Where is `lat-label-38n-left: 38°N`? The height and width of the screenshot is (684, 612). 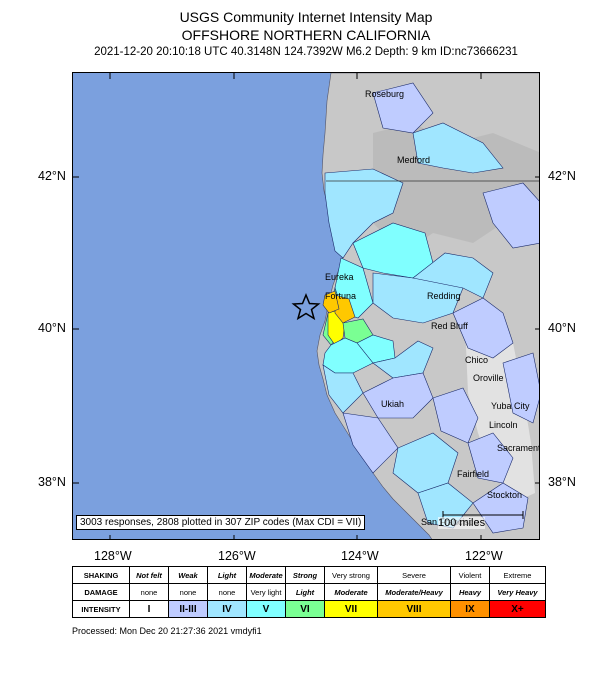 lat-label-38n-left: 38°N is located at coordinates (52, 482).